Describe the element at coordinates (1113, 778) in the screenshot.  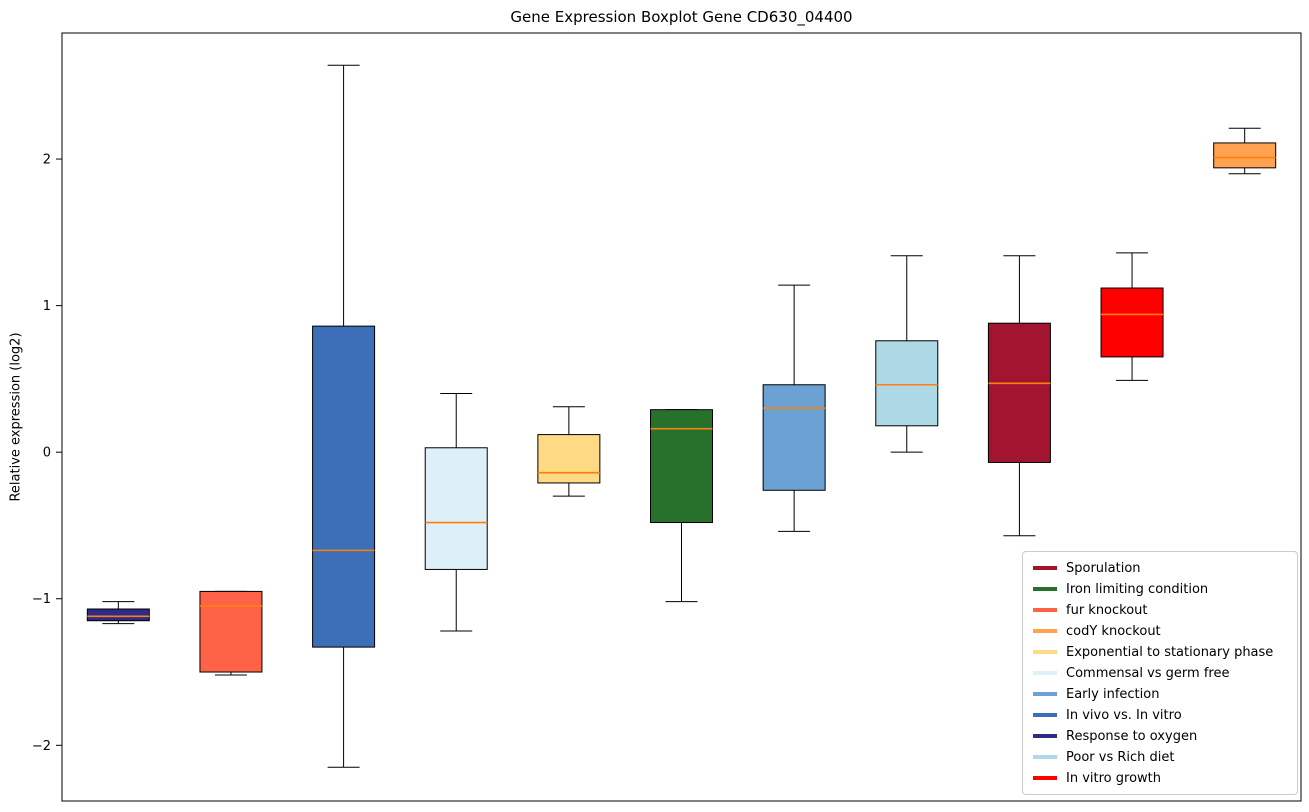
I see `legend-label: In vitro growth` at that location.